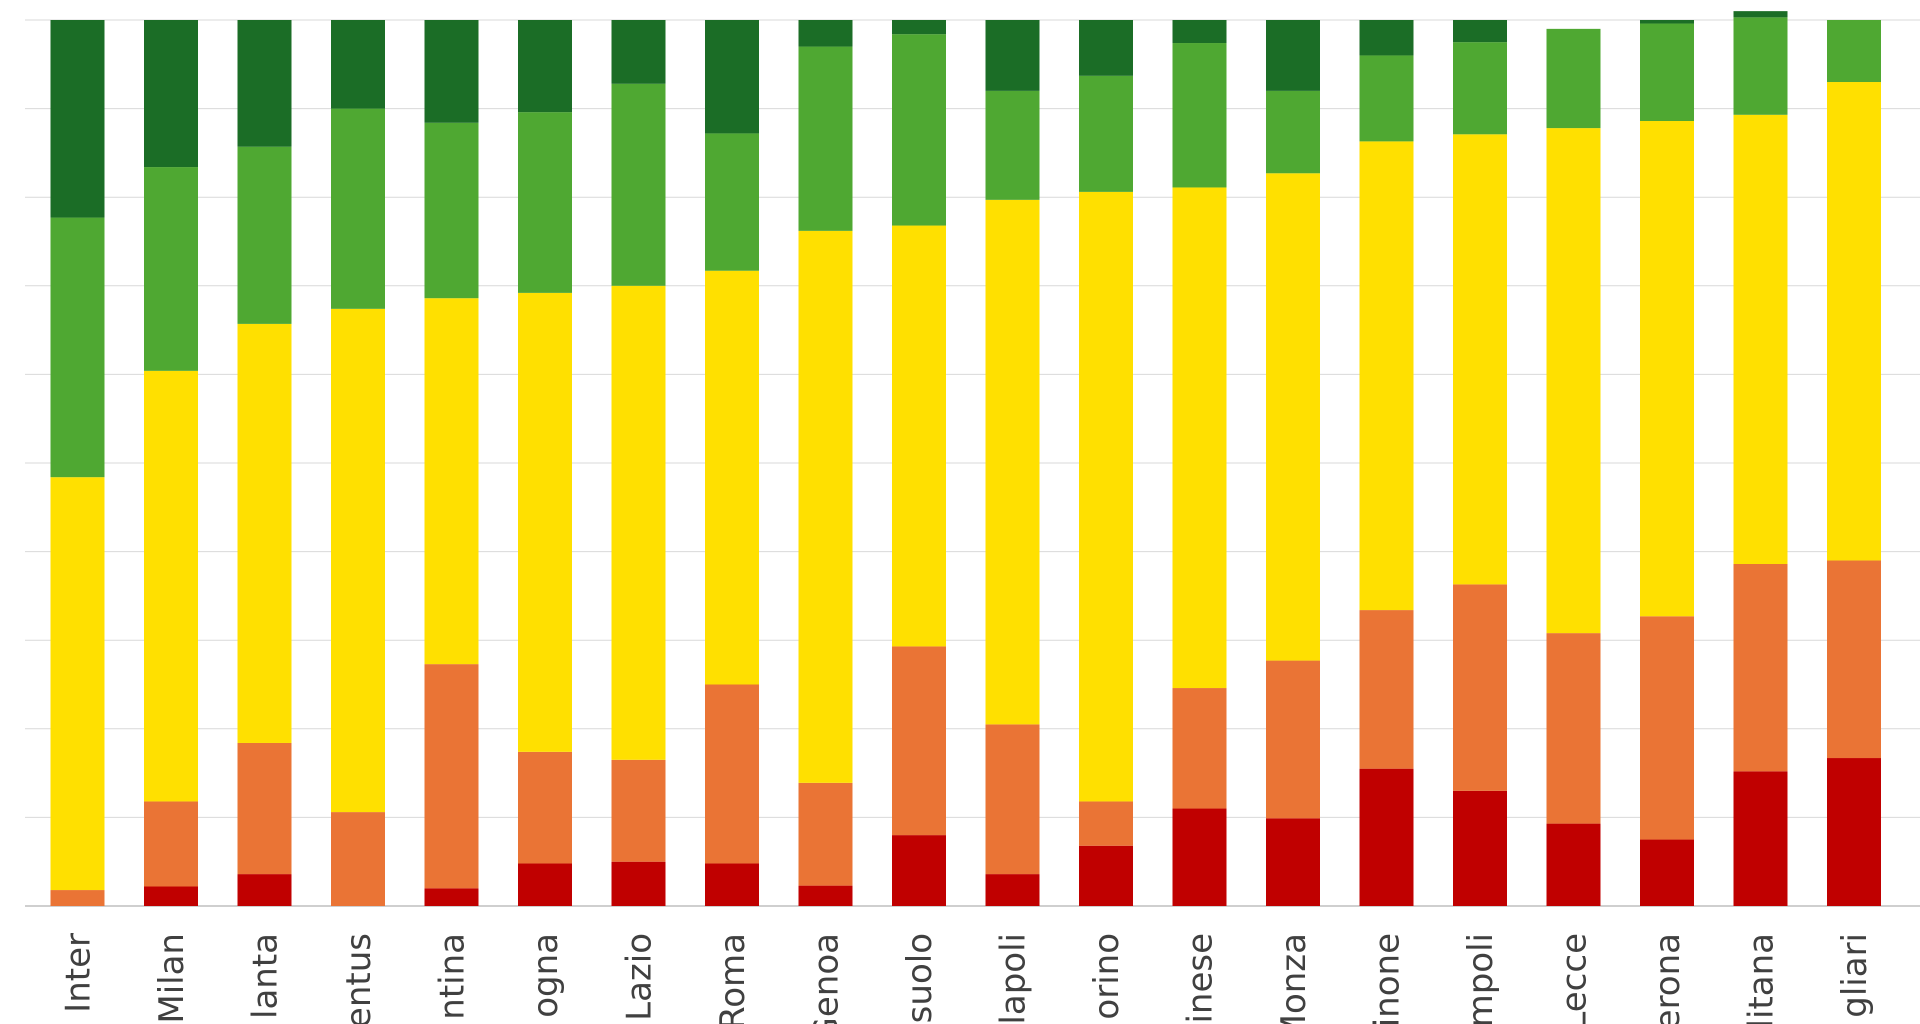 This screenshot has height=1024, width=1920. I want to click on bar-stack-monza, so click(1293, 463).